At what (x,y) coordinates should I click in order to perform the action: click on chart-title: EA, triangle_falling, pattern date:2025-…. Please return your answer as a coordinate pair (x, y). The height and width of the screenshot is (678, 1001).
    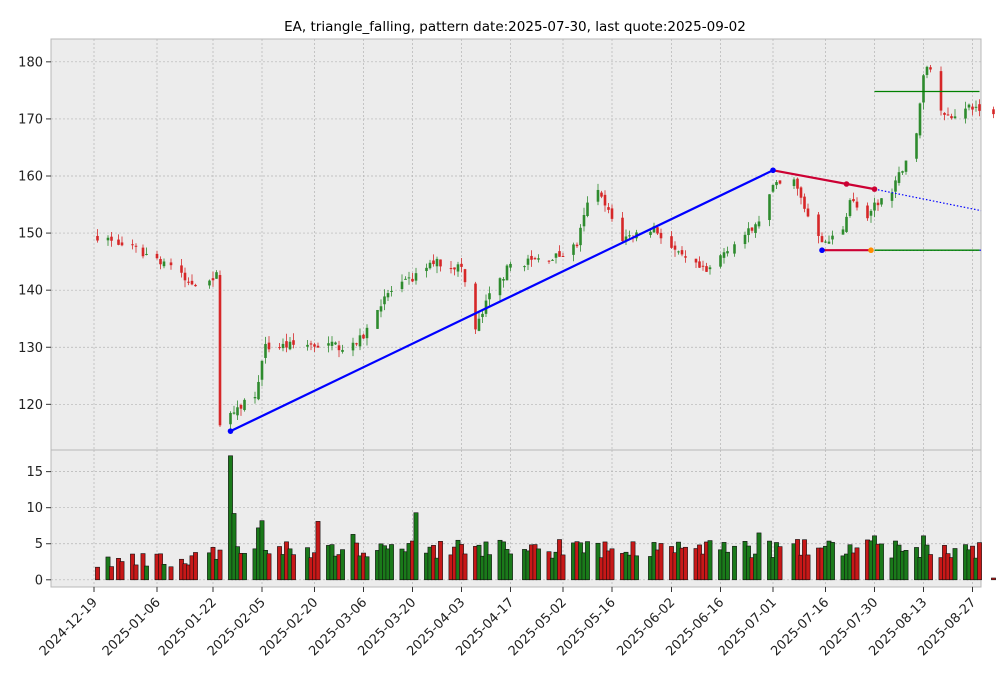
    Looking at the image, I should click on (515, 27).